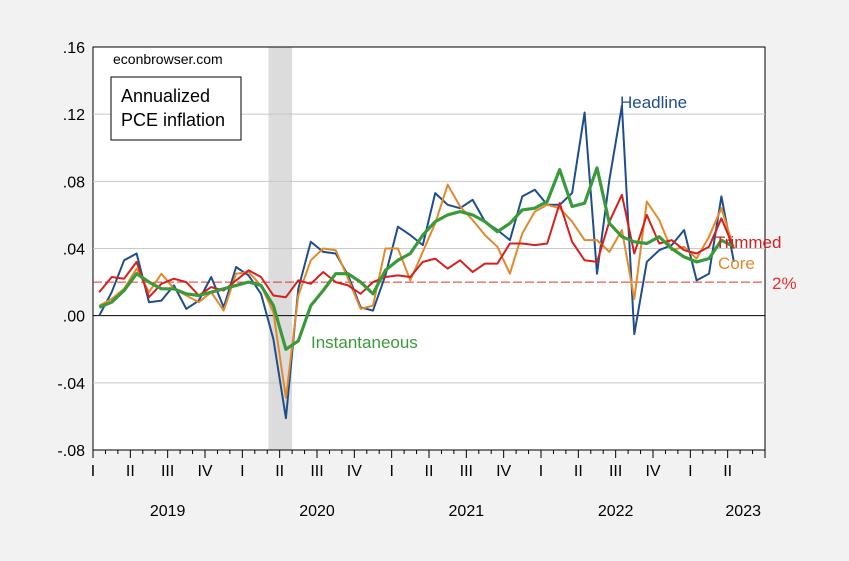 The height and width of the screenshot is (561, 849). I want to click on x-year-label: 2022, so click(616, 511).